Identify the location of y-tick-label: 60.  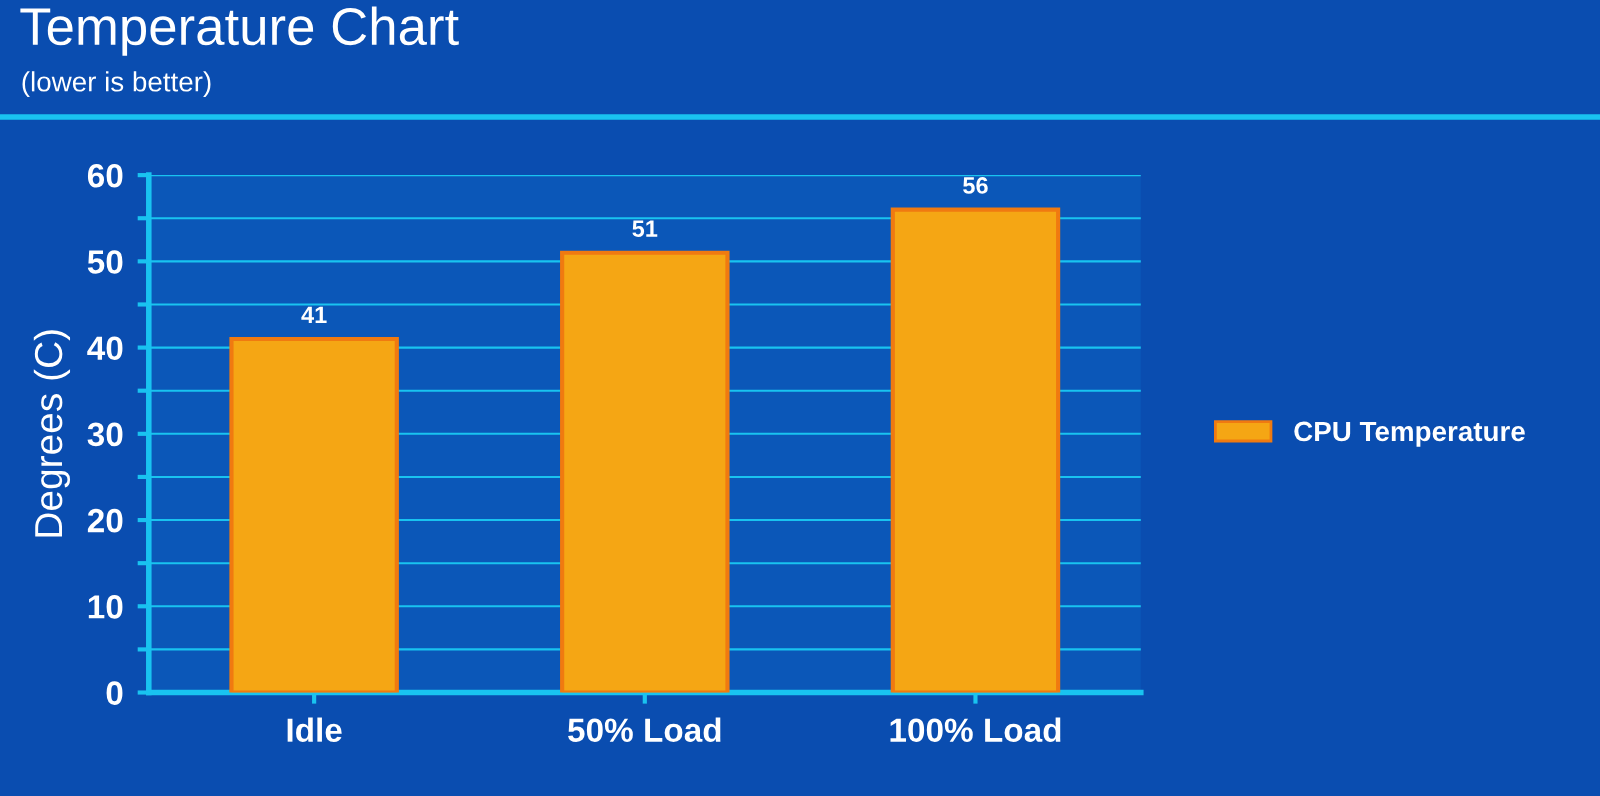
(105, 175).